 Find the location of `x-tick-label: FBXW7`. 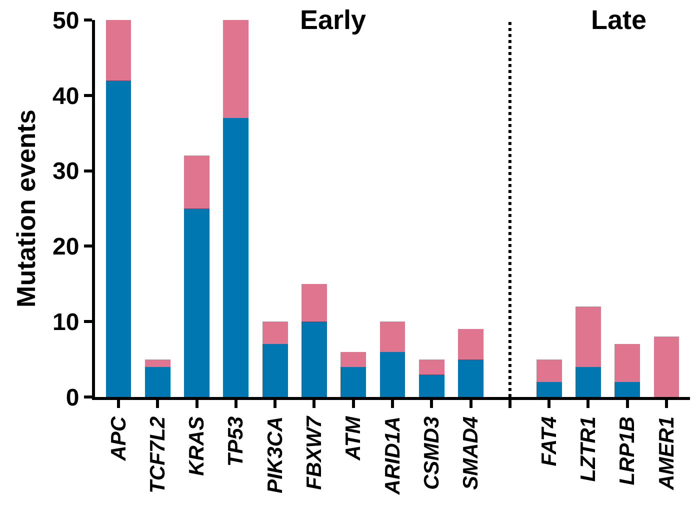

x-tick-label: FBXW7 is located at coordinates (314, 452).